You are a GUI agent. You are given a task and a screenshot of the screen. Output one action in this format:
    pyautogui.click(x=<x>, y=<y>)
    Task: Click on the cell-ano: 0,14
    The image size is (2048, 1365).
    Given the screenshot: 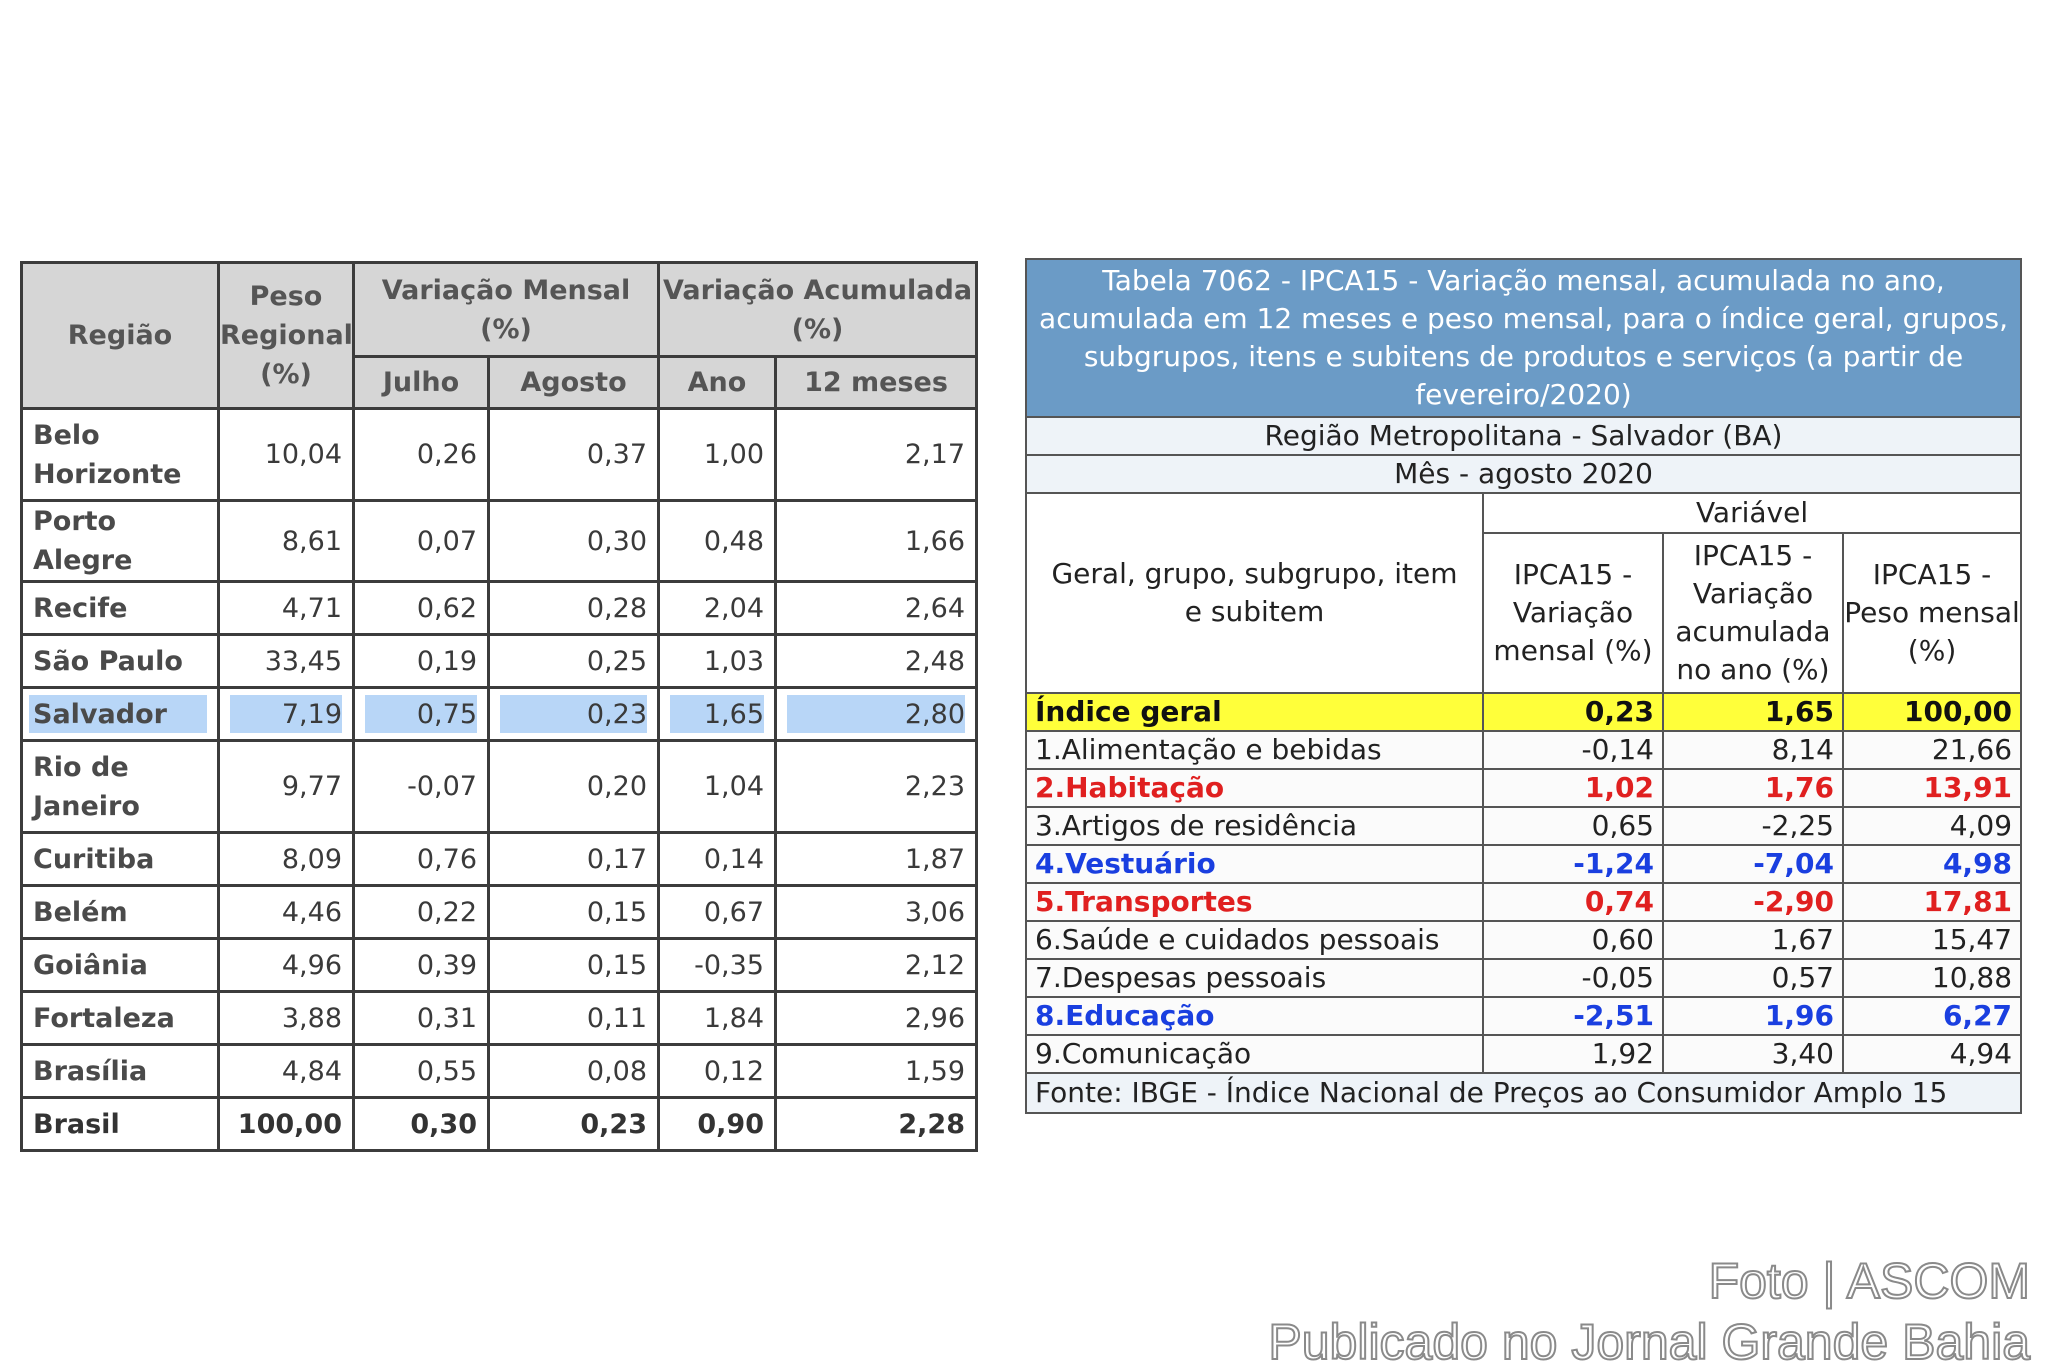 What is the action you would take?
    pyautogui.click(x=717, y=859)
    